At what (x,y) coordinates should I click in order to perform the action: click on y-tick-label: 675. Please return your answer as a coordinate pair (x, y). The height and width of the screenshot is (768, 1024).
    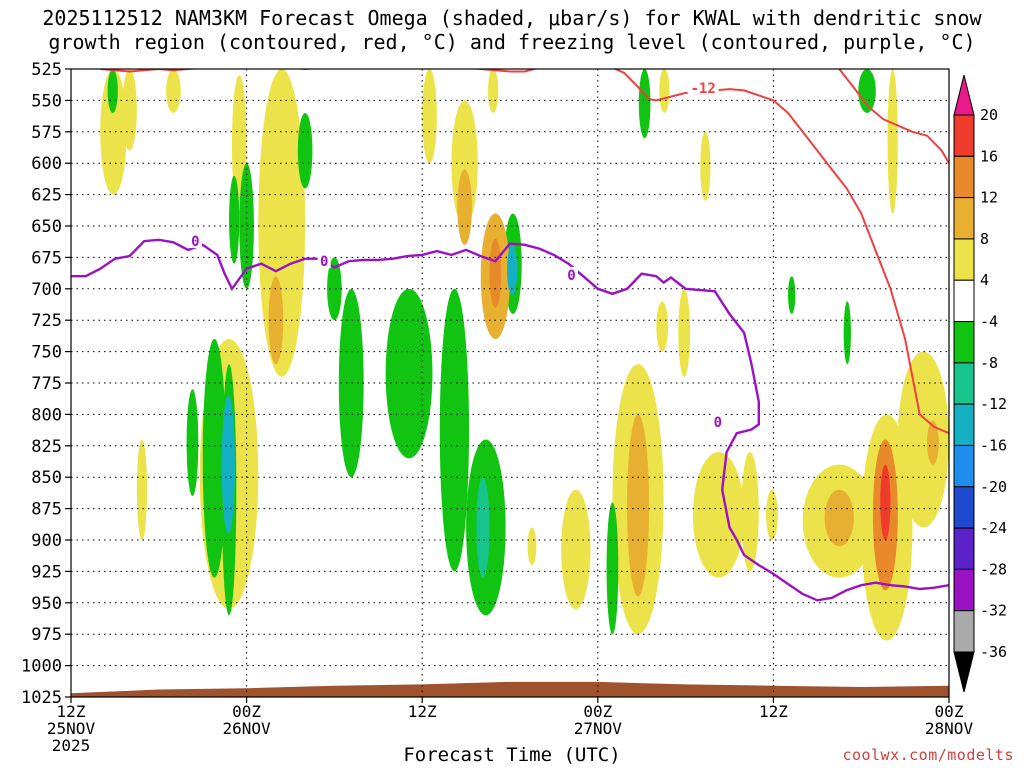
    Looking at the image, I should click on (46, 258).